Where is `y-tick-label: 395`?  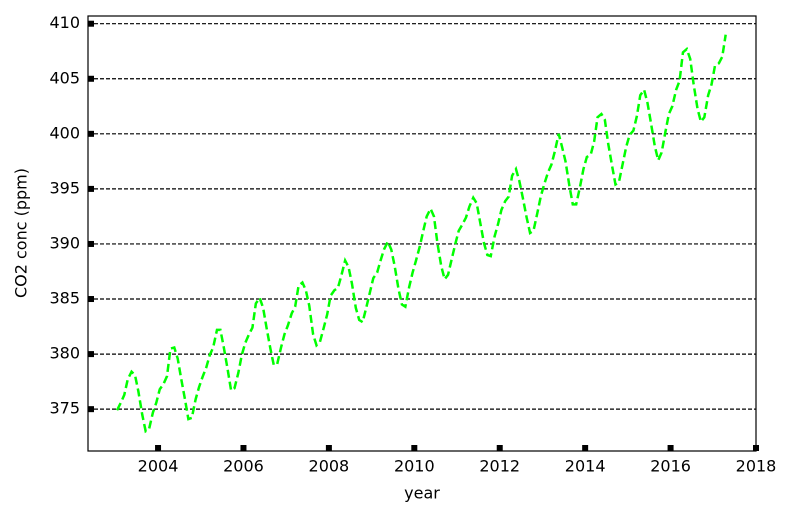
y-tick-label: 395 is located at coordinates (64, 187).